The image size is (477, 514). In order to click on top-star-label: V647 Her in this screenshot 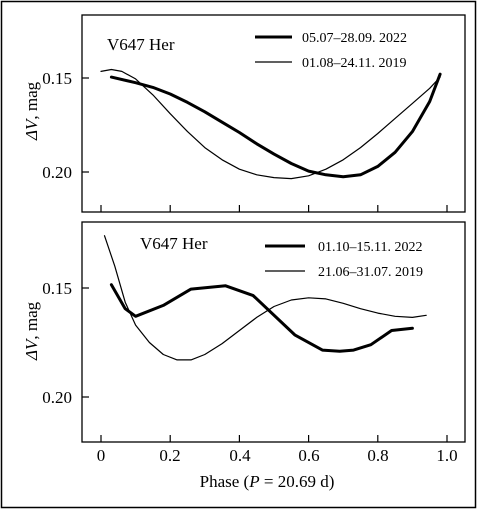, I will do `click(141, 44)`.